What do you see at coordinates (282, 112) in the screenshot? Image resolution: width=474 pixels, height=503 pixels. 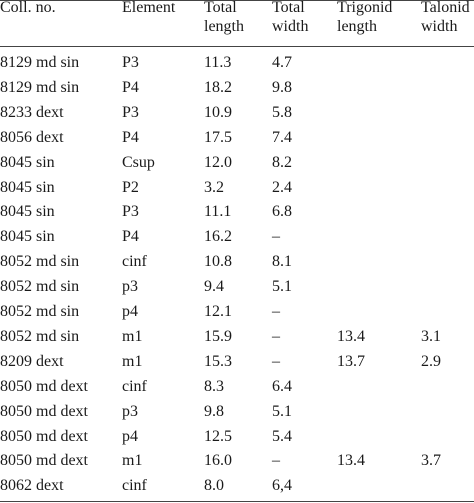 I see `cell-total-width: 5.8` at bounding box center [282, 112].